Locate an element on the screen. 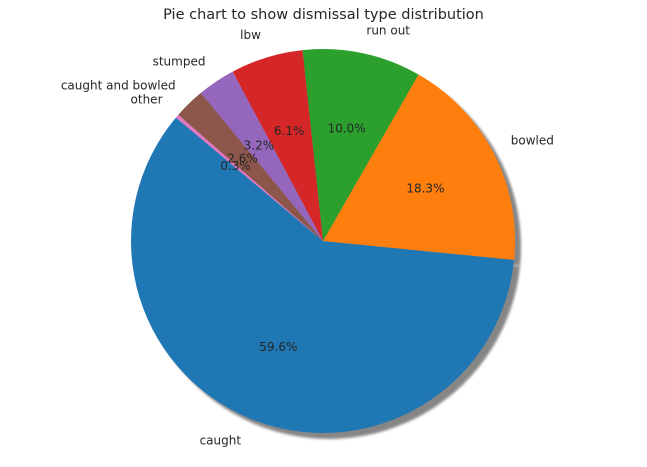 The image size is (647, 467). pct-label-lbw: 6.1% is located at coordinates (289, 131).